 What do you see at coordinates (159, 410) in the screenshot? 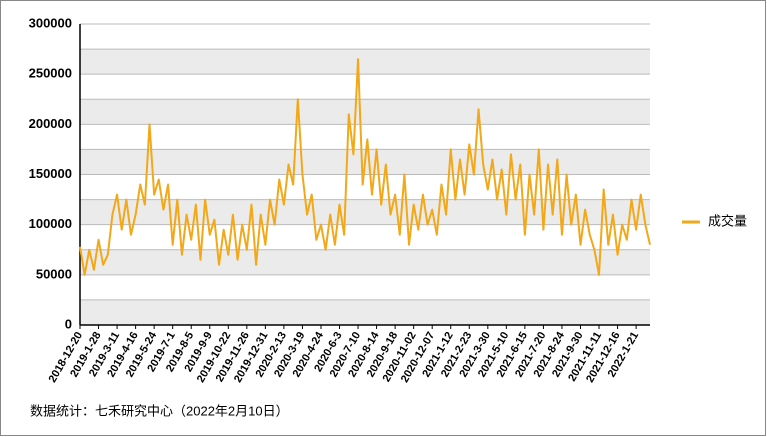
I see `source-note: 数据统计：七禾研究中心（2022年2月10日）` at bounding box center [159, 410].